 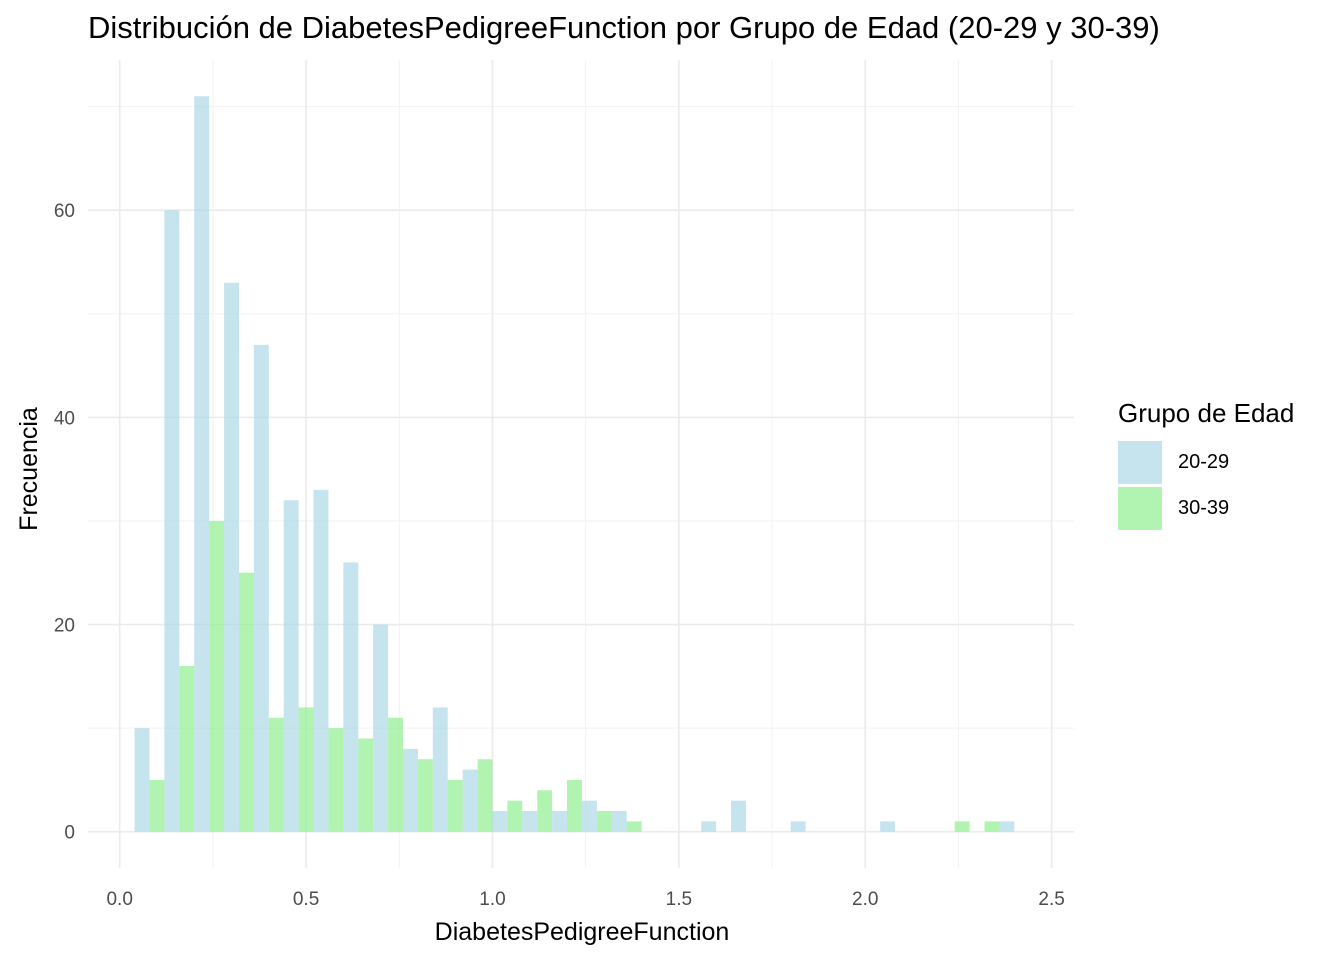 I want to click on x-axis-title: DiabetesPedigreeFunction, so click(x=582, y=932).